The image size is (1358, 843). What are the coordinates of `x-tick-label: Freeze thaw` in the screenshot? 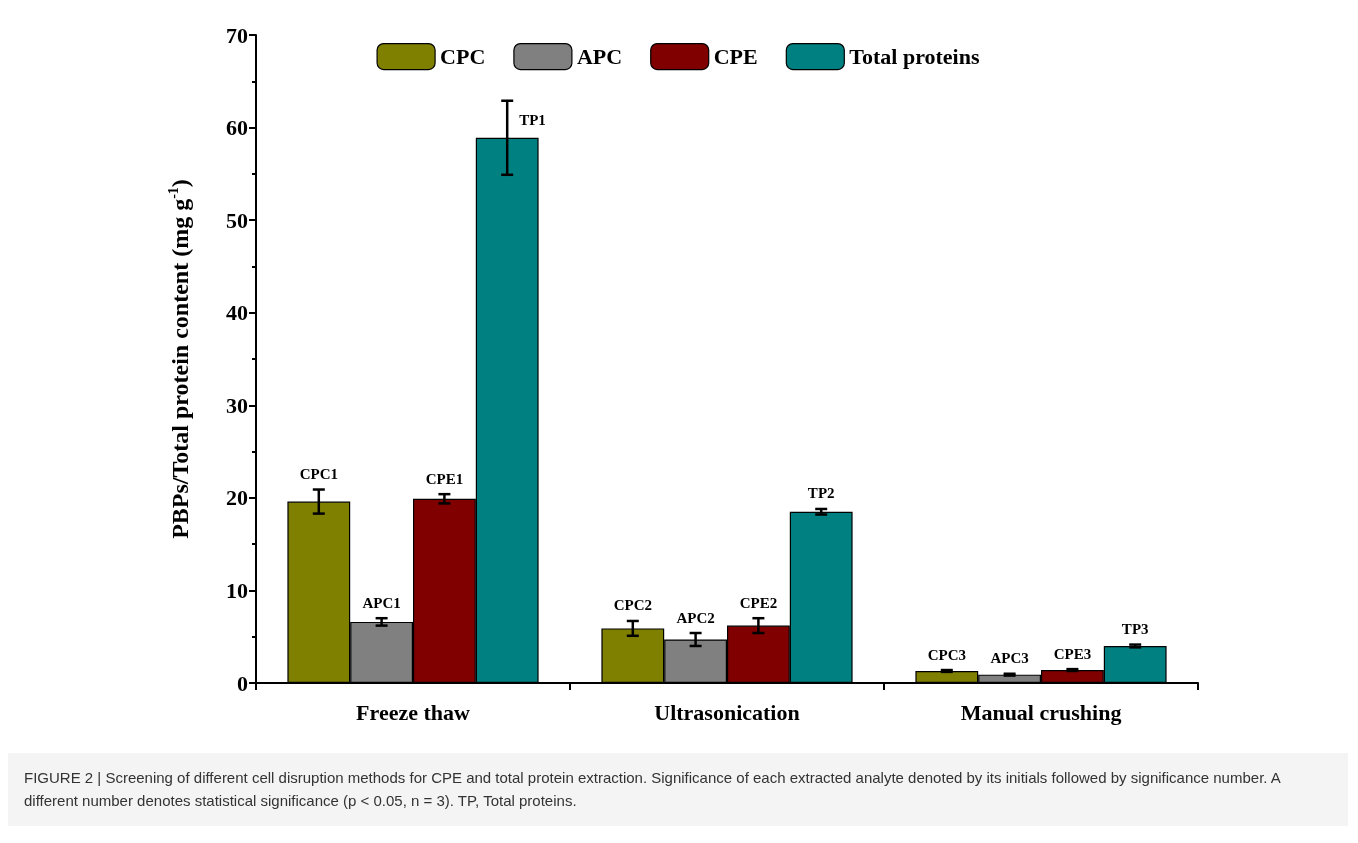 It's located at (413, 712).